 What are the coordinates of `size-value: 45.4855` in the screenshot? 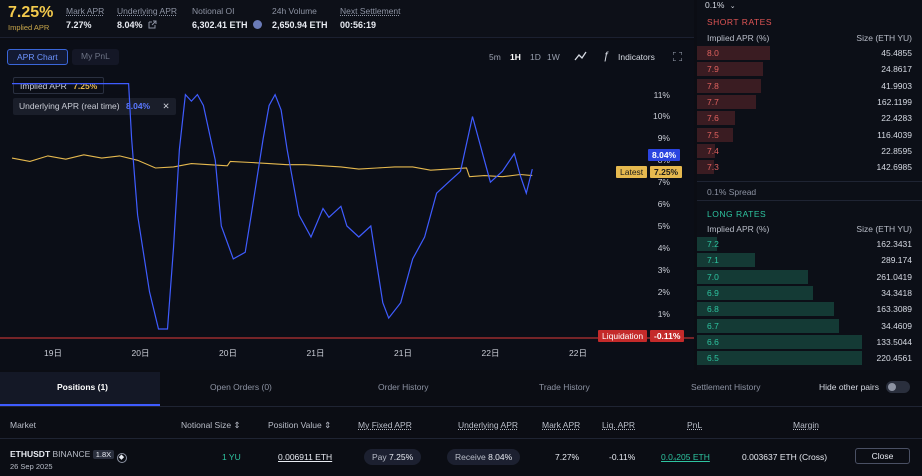 It's located at (896, 53).